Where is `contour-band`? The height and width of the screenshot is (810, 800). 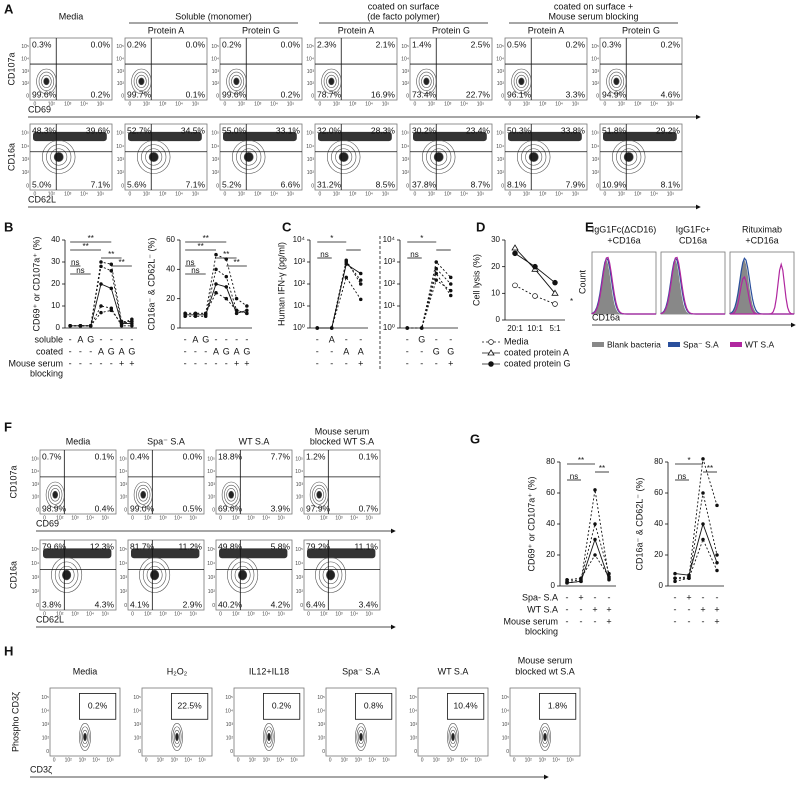
contour-band is located at coordinates (253, 553).